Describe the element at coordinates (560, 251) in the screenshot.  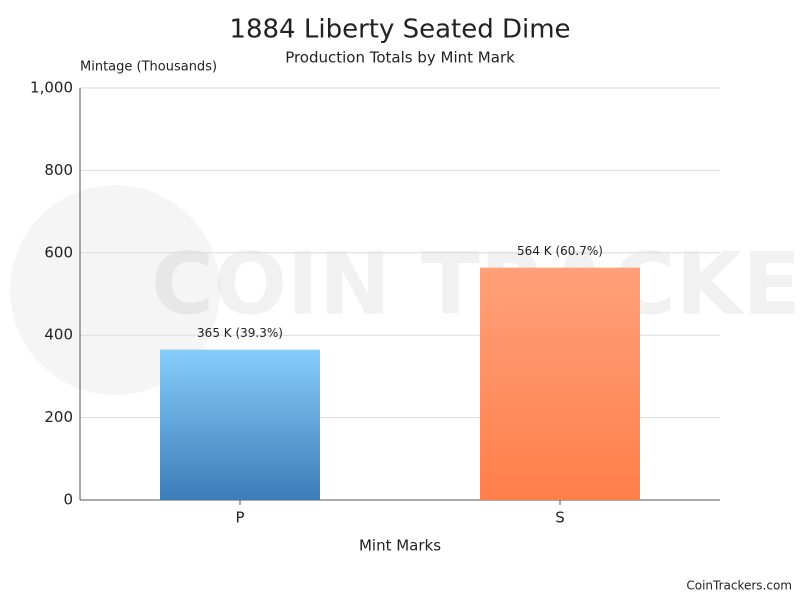
I see `data-label: 564 K (60.7%)` at that location.